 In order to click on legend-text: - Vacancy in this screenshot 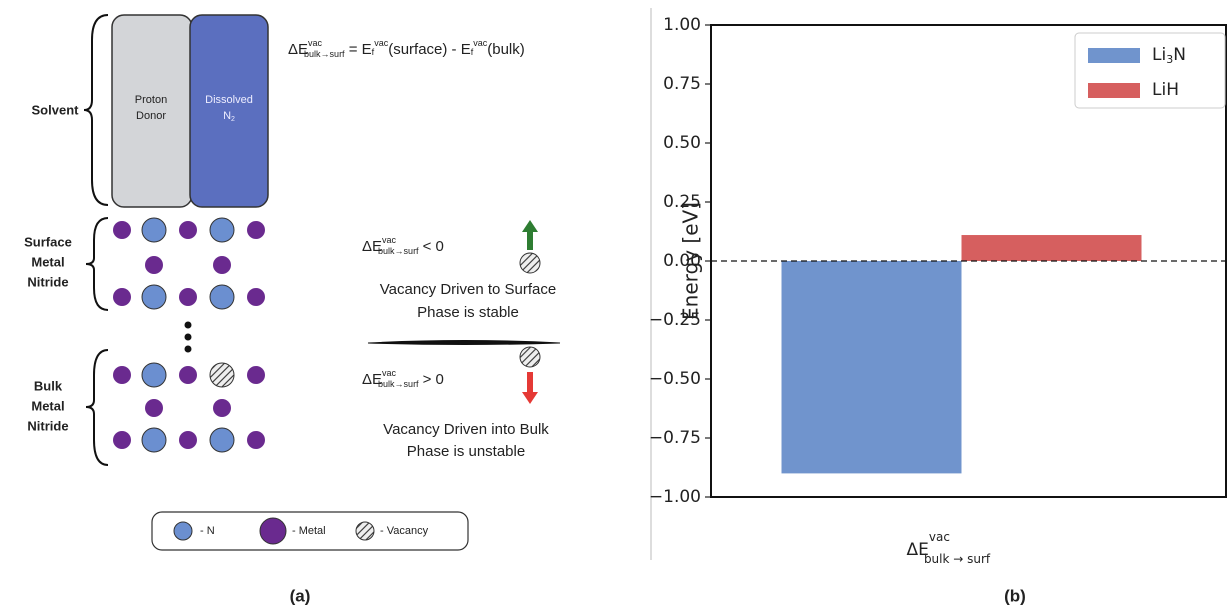, I will do `click(404, 531)`.